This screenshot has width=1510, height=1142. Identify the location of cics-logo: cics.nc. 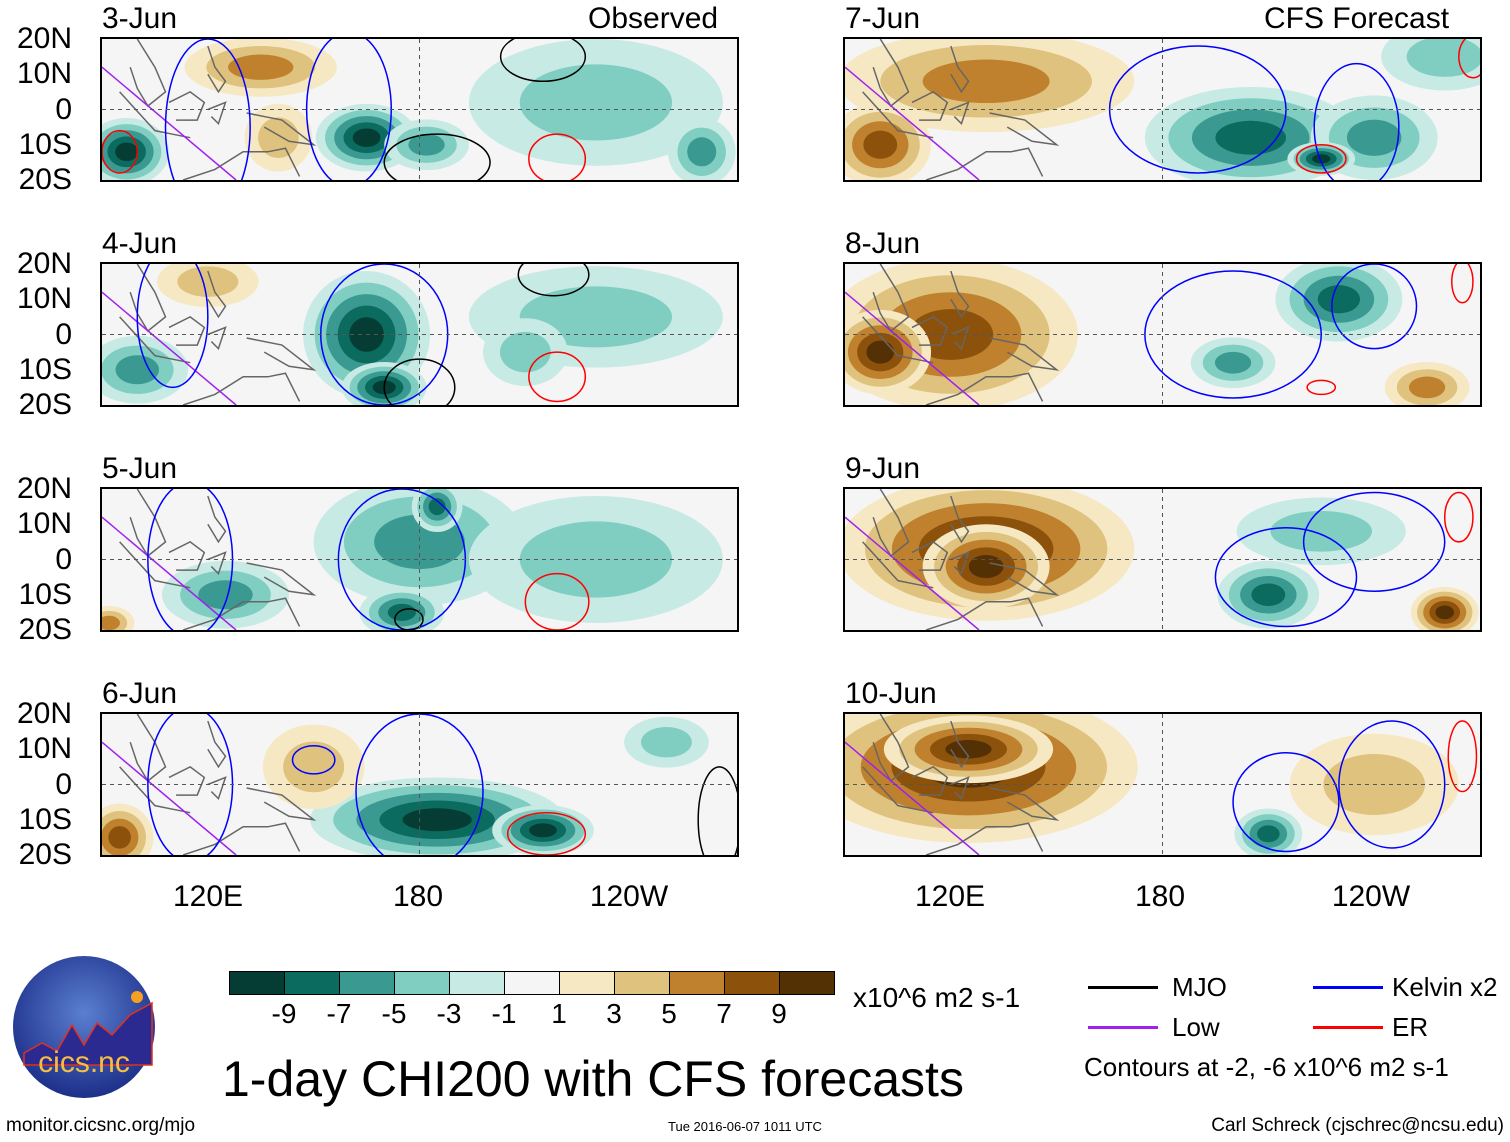
(84, 1027).